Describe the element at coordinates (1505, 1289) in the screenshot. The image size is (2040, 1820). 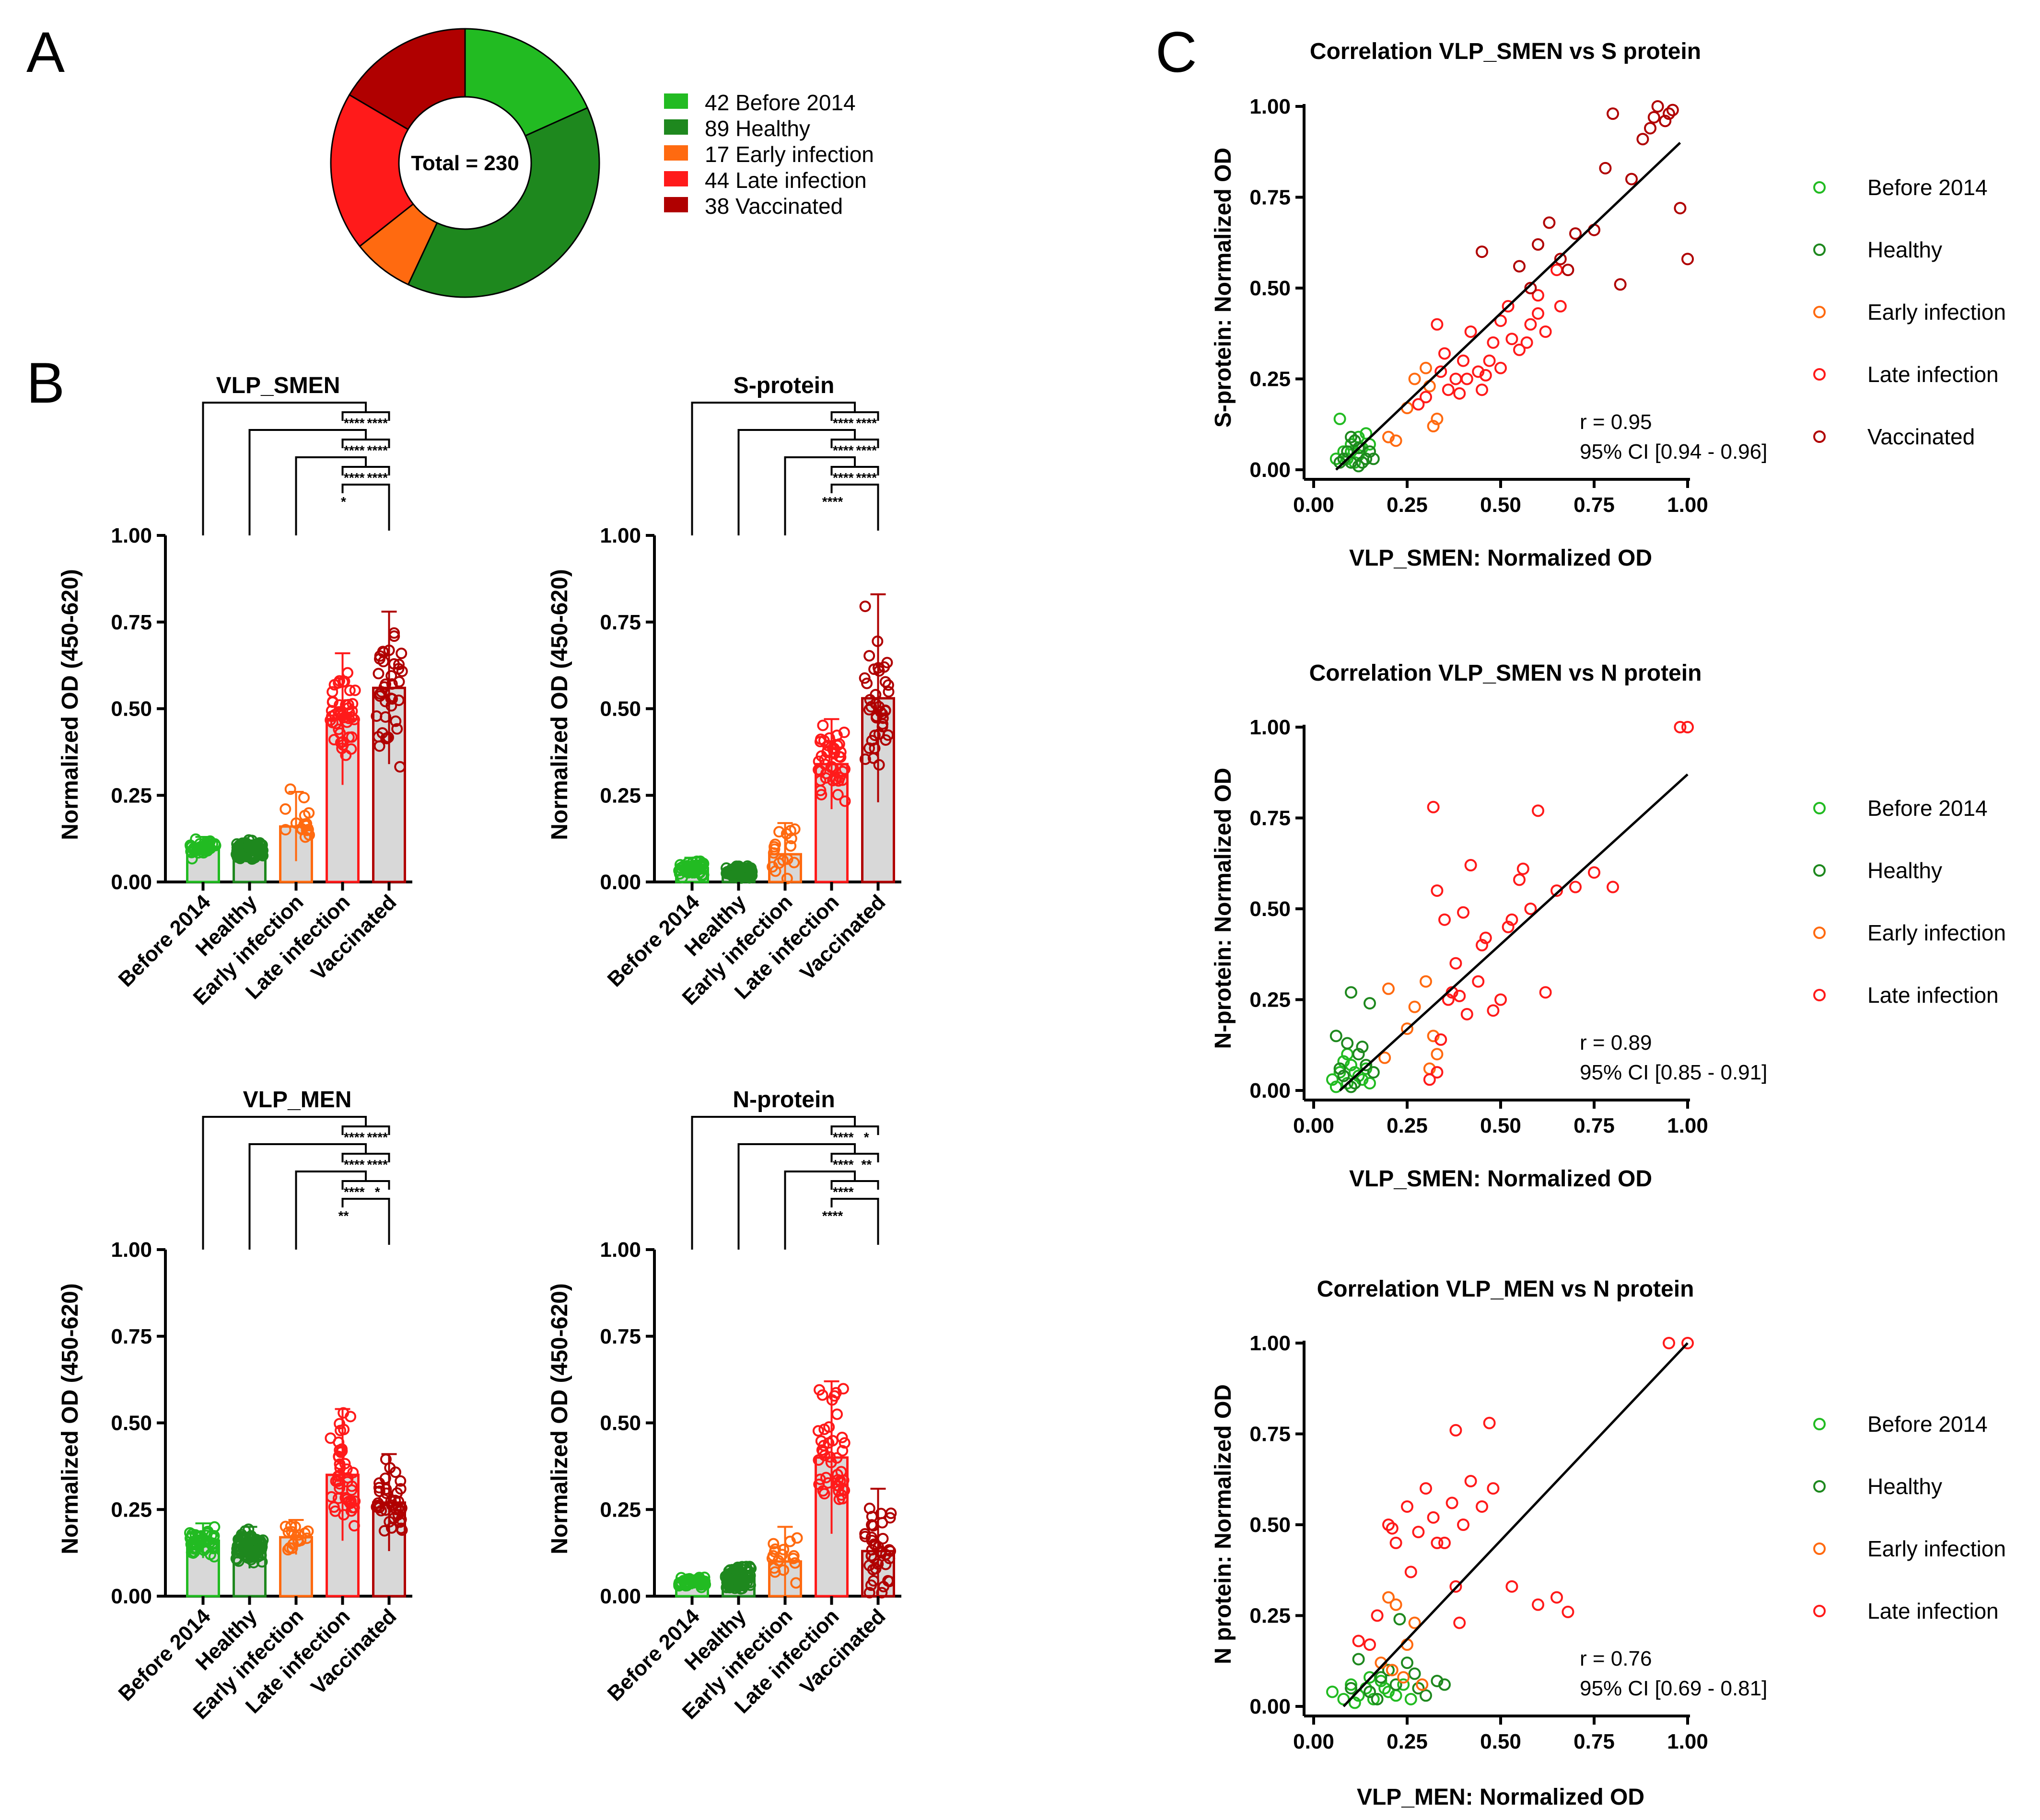
I see `chart-title: Correlation VLP_MEN vs N protein` at that location.